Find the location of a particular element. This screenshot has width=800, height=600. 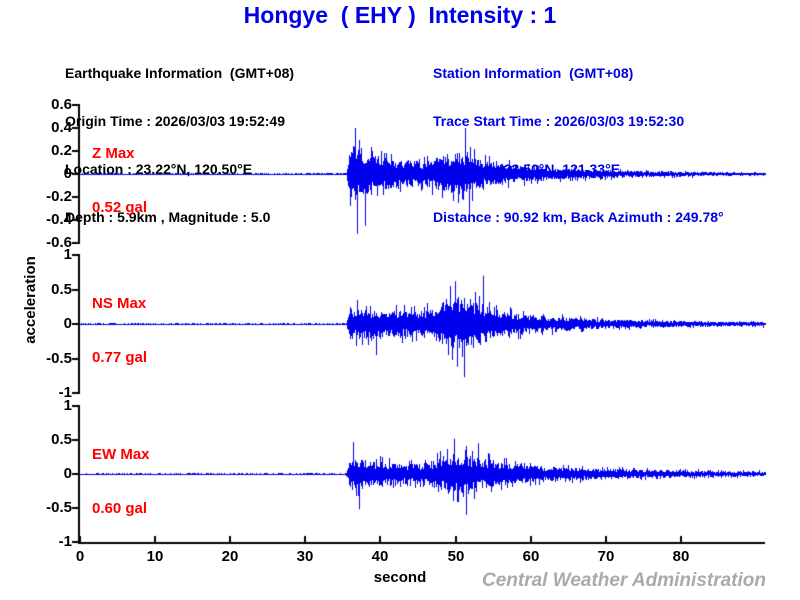

trace-start-time: Trace Start Time : 2026/03/03 19:52:30 is located at coordinates (559, 121).